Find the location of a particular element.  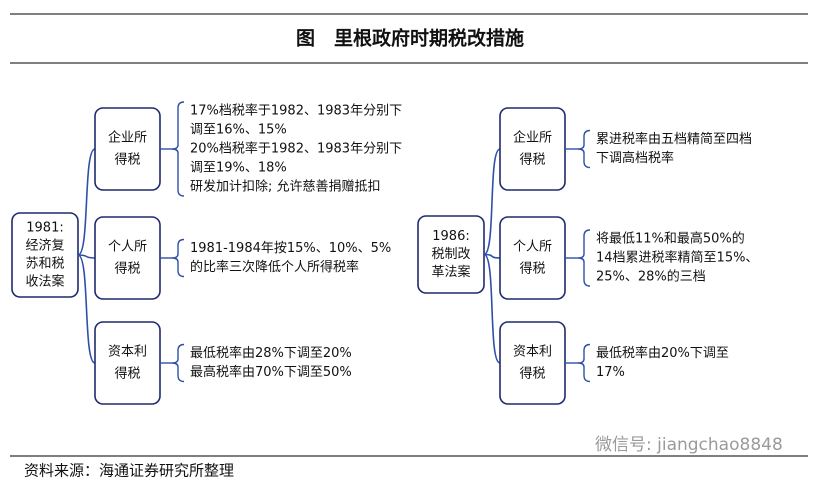

note: 调至19%、18% is located at coordinates (238, 168).